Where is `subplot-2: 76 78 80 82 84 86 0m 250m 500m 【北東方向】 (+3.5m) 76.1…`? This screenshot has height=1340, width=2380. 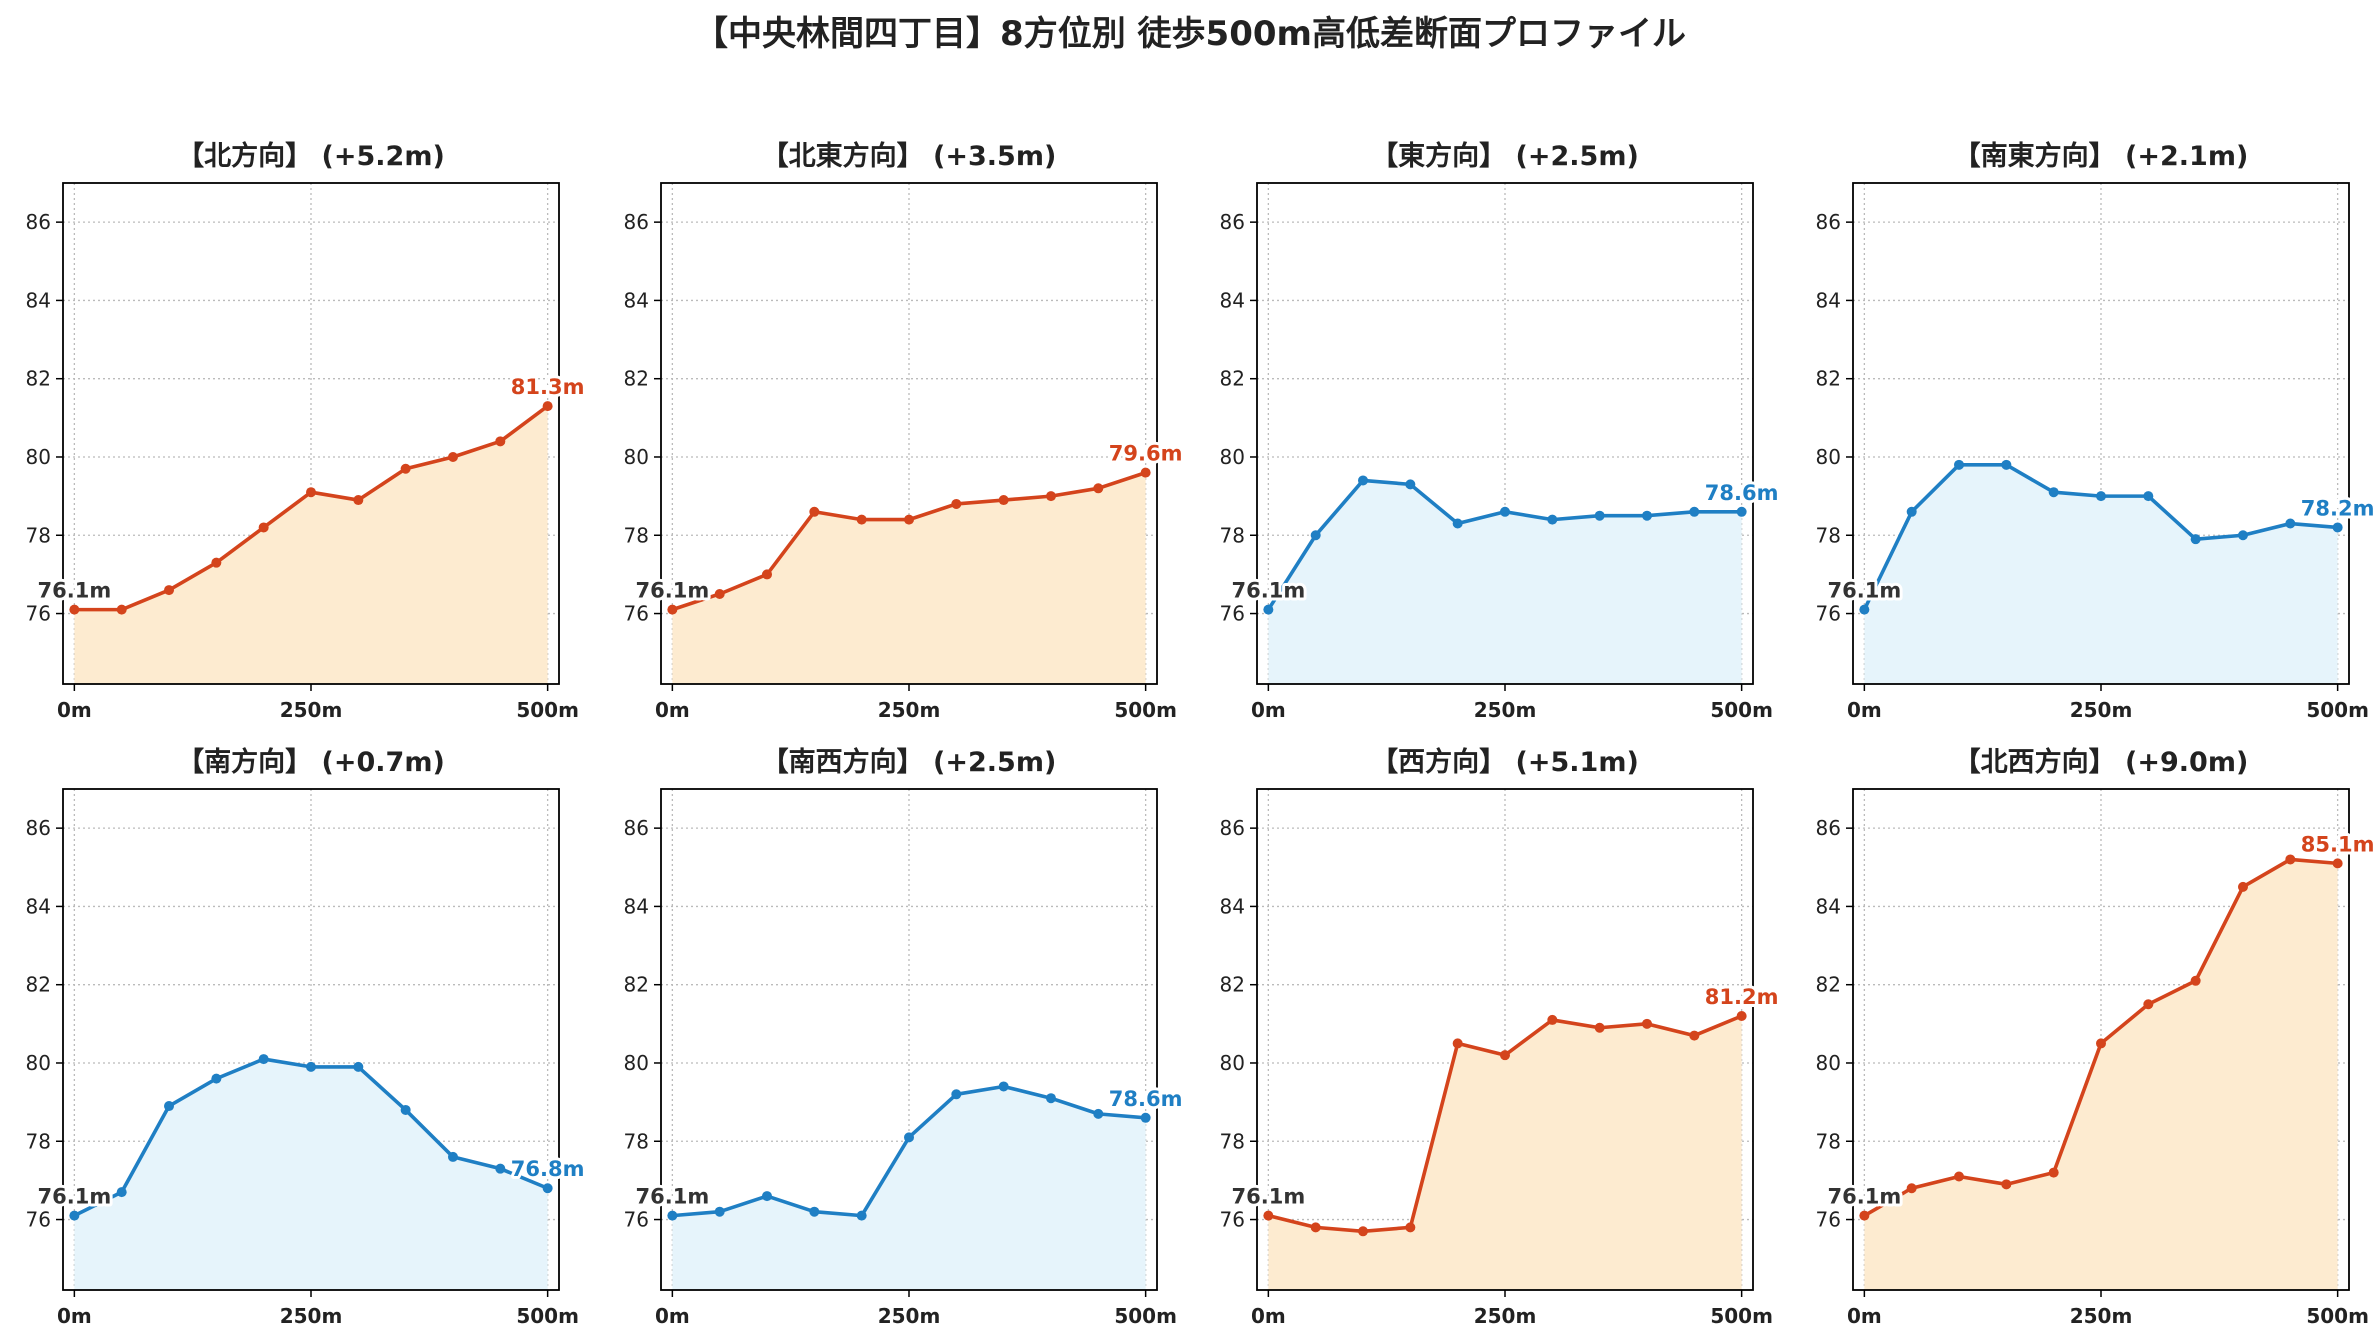 subplot-2: 76 78 80 82 84 86 0m 250m 500m 【北東方向】 (+3.5m) 76.1… is located at coordinates (905, 431).